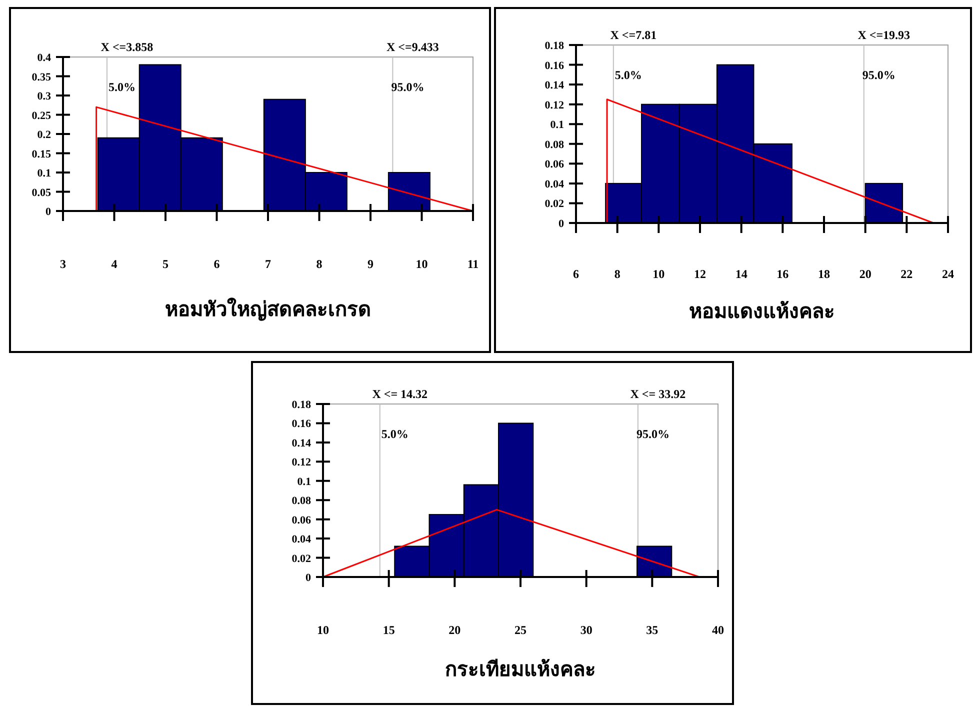  Describe the element at coordinates (42, 192) in the screenshot. I see `y-tick-label: 0.05` at that location.